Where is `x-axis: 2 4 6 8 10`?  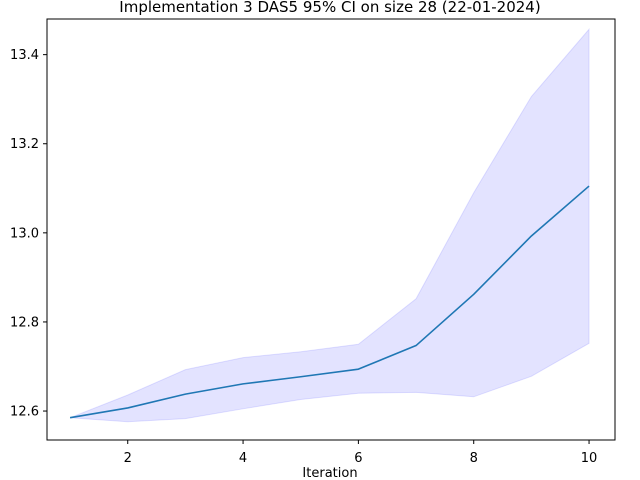
x-axis: 2 4 6 8 10 is located at coordinates (361, 453).